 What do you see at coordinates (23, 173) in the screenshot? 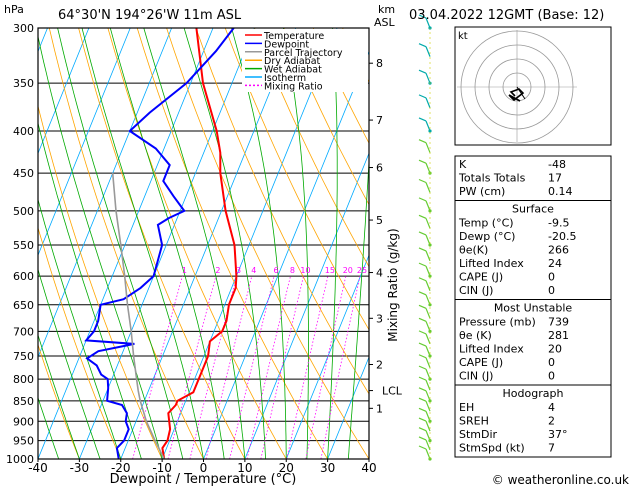
I see `pressure-tick-label: 450` at bounding box center [23, 173].